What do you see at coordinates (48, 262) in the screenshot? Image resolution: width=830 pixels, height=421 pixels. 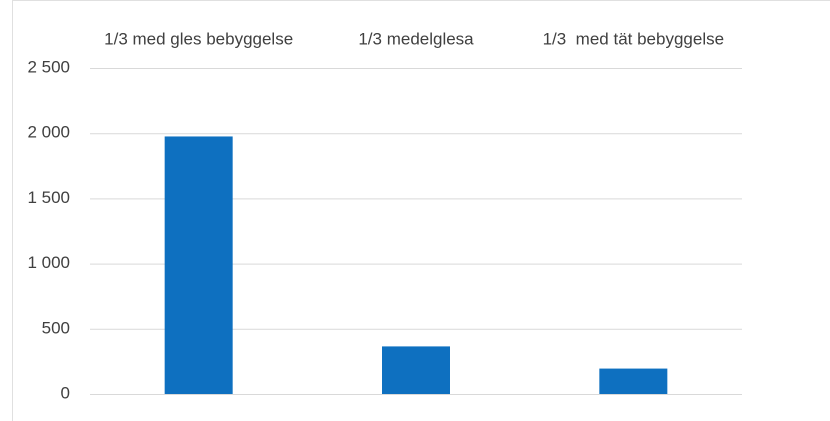 I see `y-tick-label: 1 000` at bounding box center [48, 262].